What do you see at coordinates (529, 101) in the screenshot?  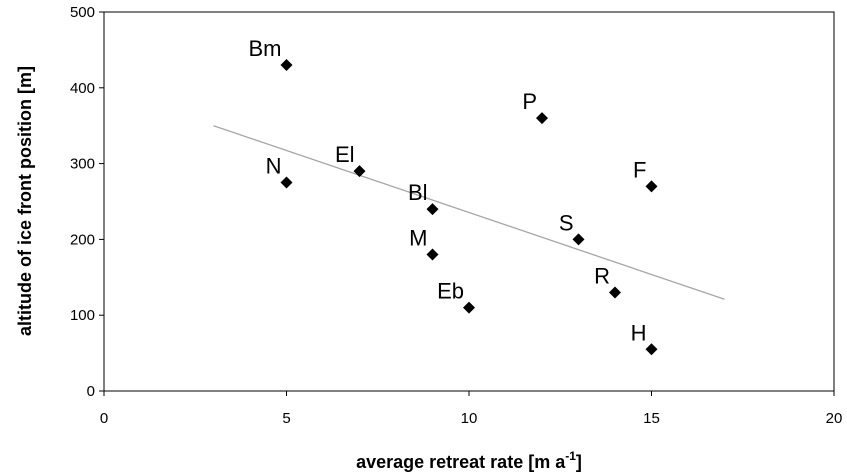 I see `point-label-p: P` at bounding box center [529, 101].